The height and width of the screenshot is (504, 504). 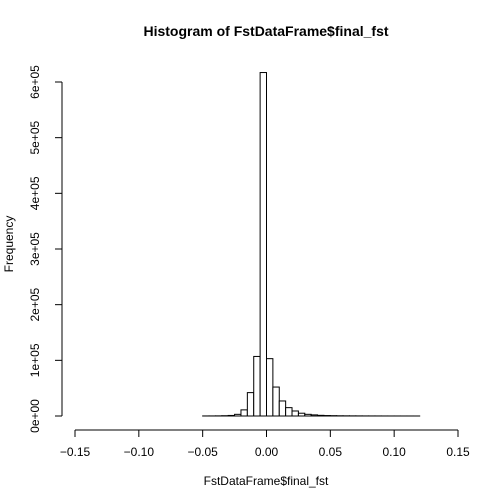 I want to click on y-axis: 0e+00 1e+05 2e+05 3e+05 4e+05 5e+05 6e+05, so click(x=45, y=249).